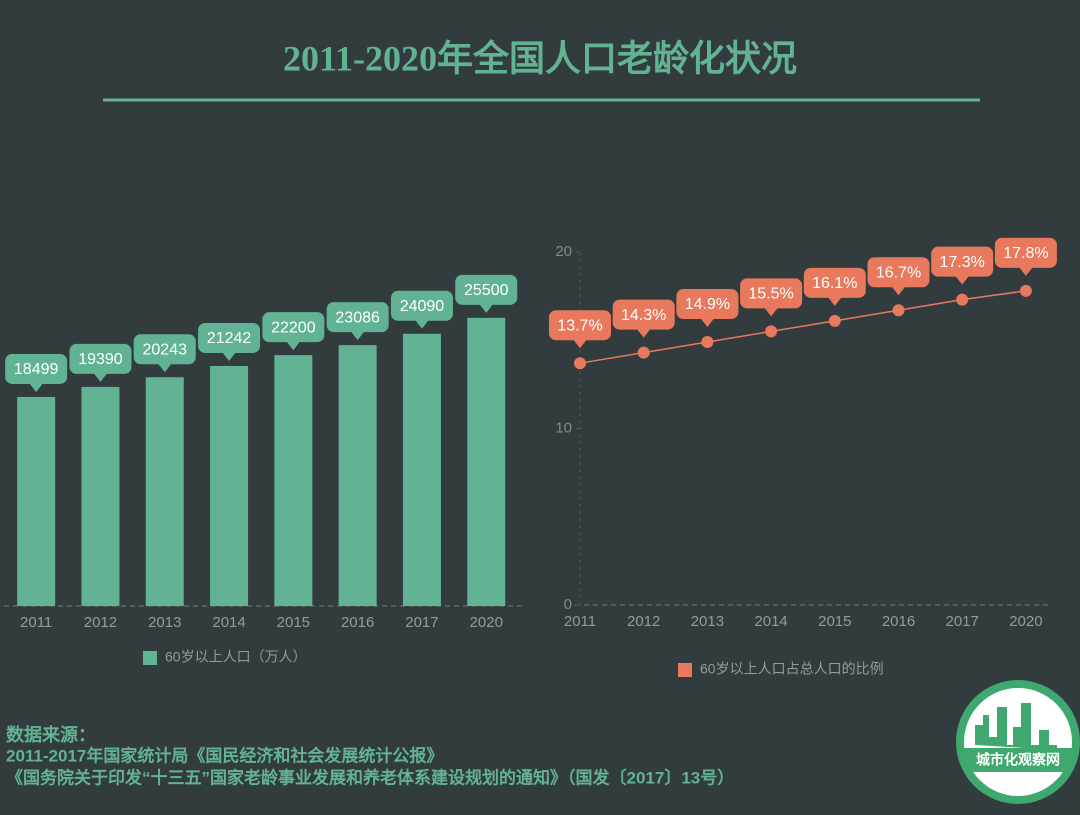  I want to click on data-label: 19390, so click(100, 359).